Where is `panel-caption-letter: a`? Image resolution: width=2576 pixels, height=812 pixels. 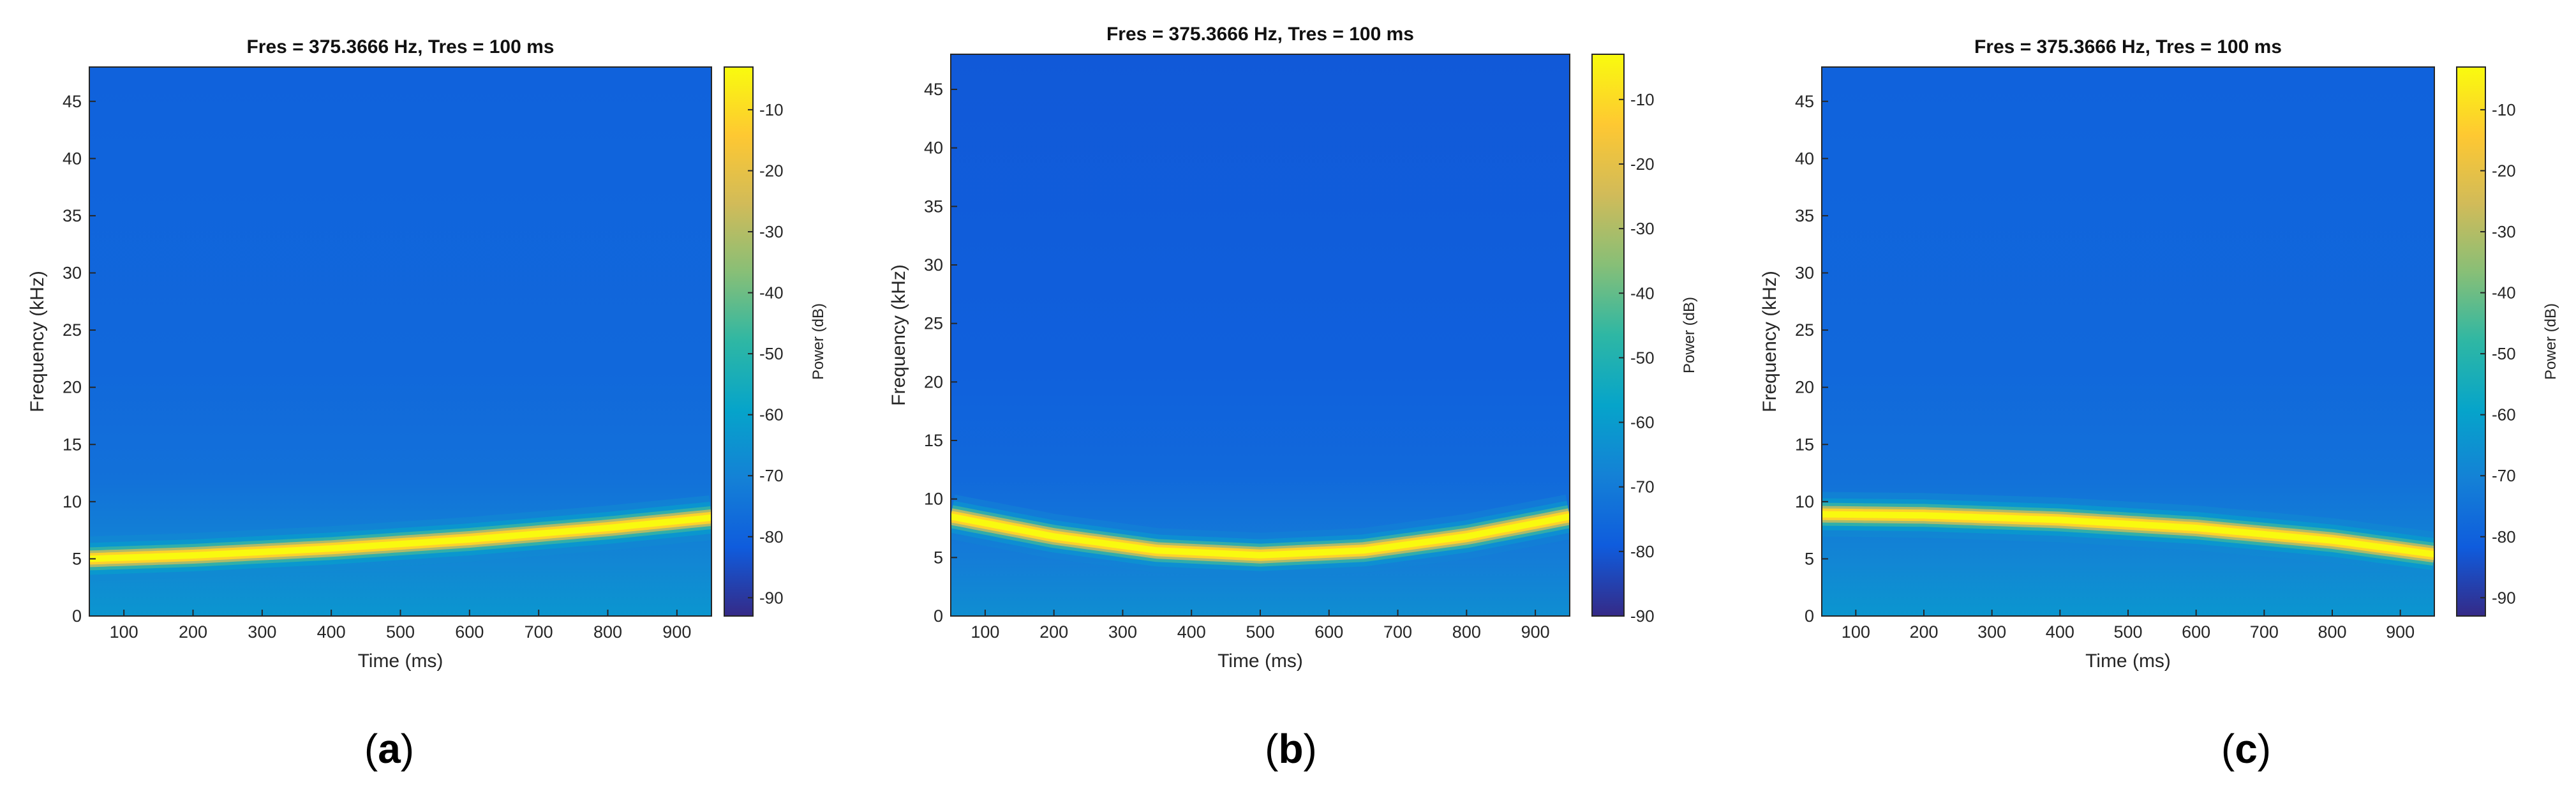
panel-caption-letter: a is located at coordinates (389, 749).